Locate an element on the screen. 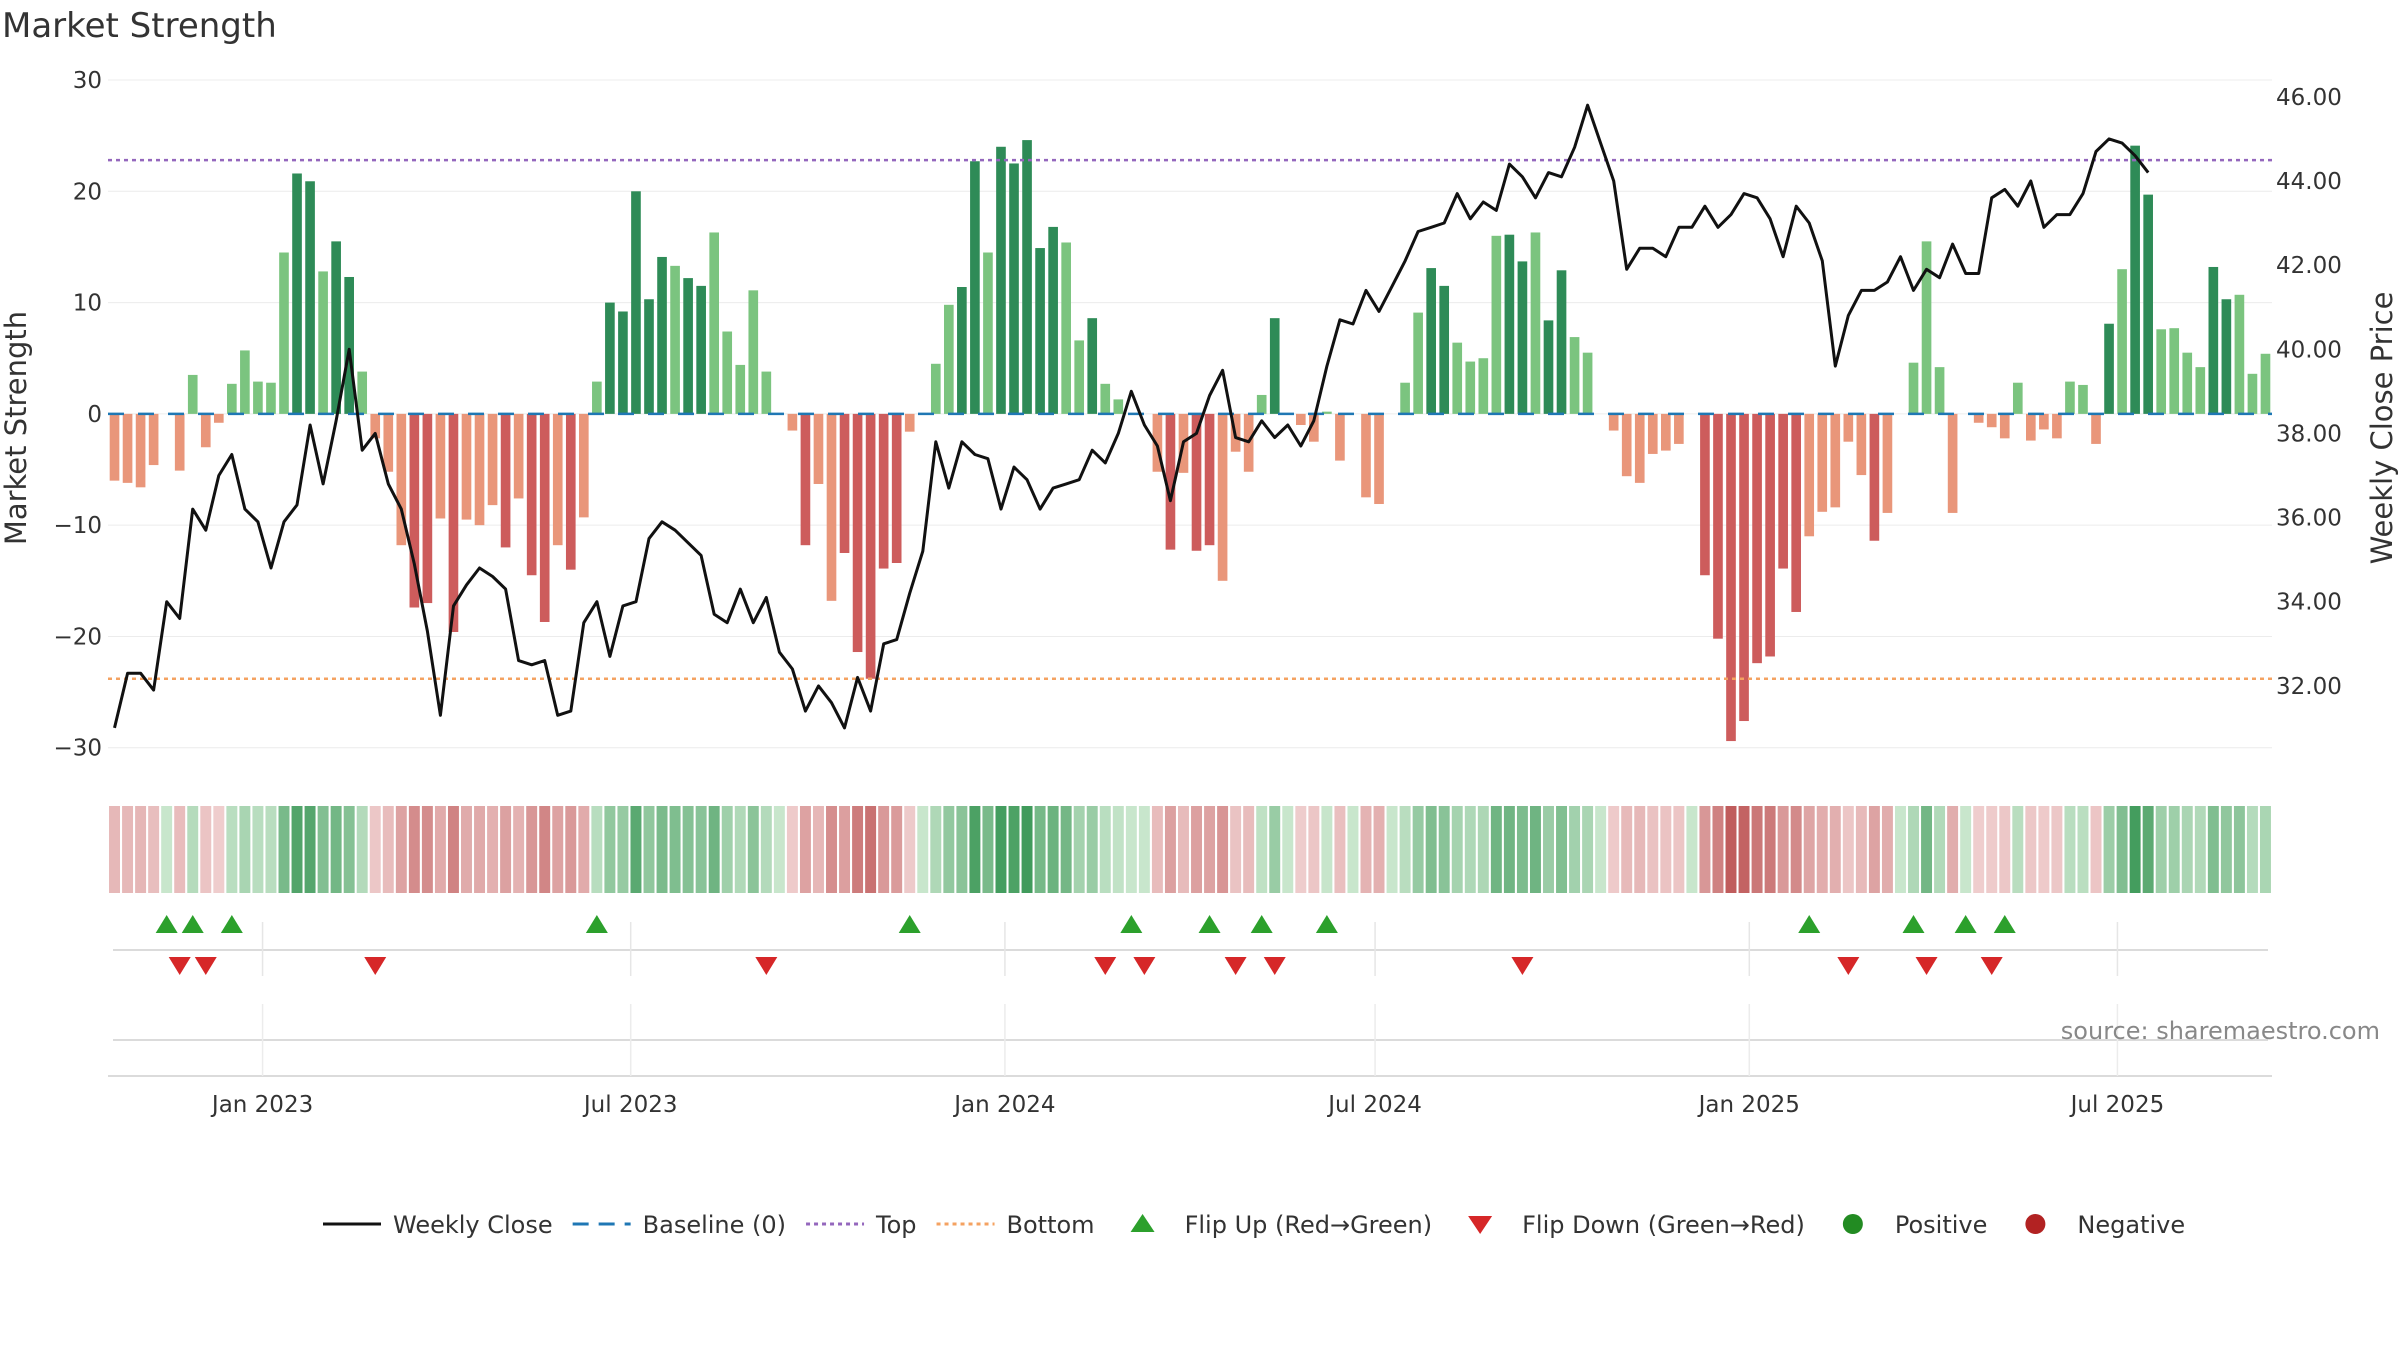 The image size is (2400, 1350). legend-item: Bottom is located at coordinates (1015, 1225).